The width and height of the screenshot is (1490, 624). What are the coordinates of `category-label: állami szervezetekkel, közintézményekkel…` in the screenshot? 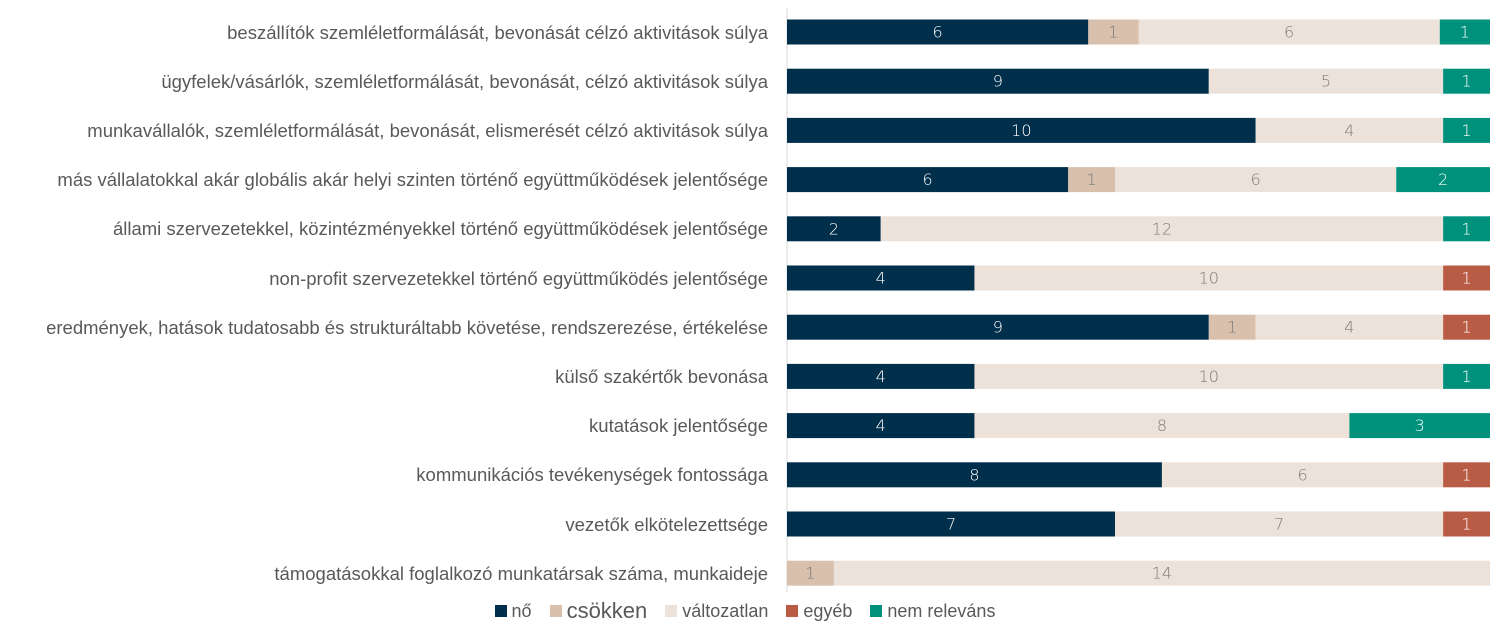 It's located at (440, 229).